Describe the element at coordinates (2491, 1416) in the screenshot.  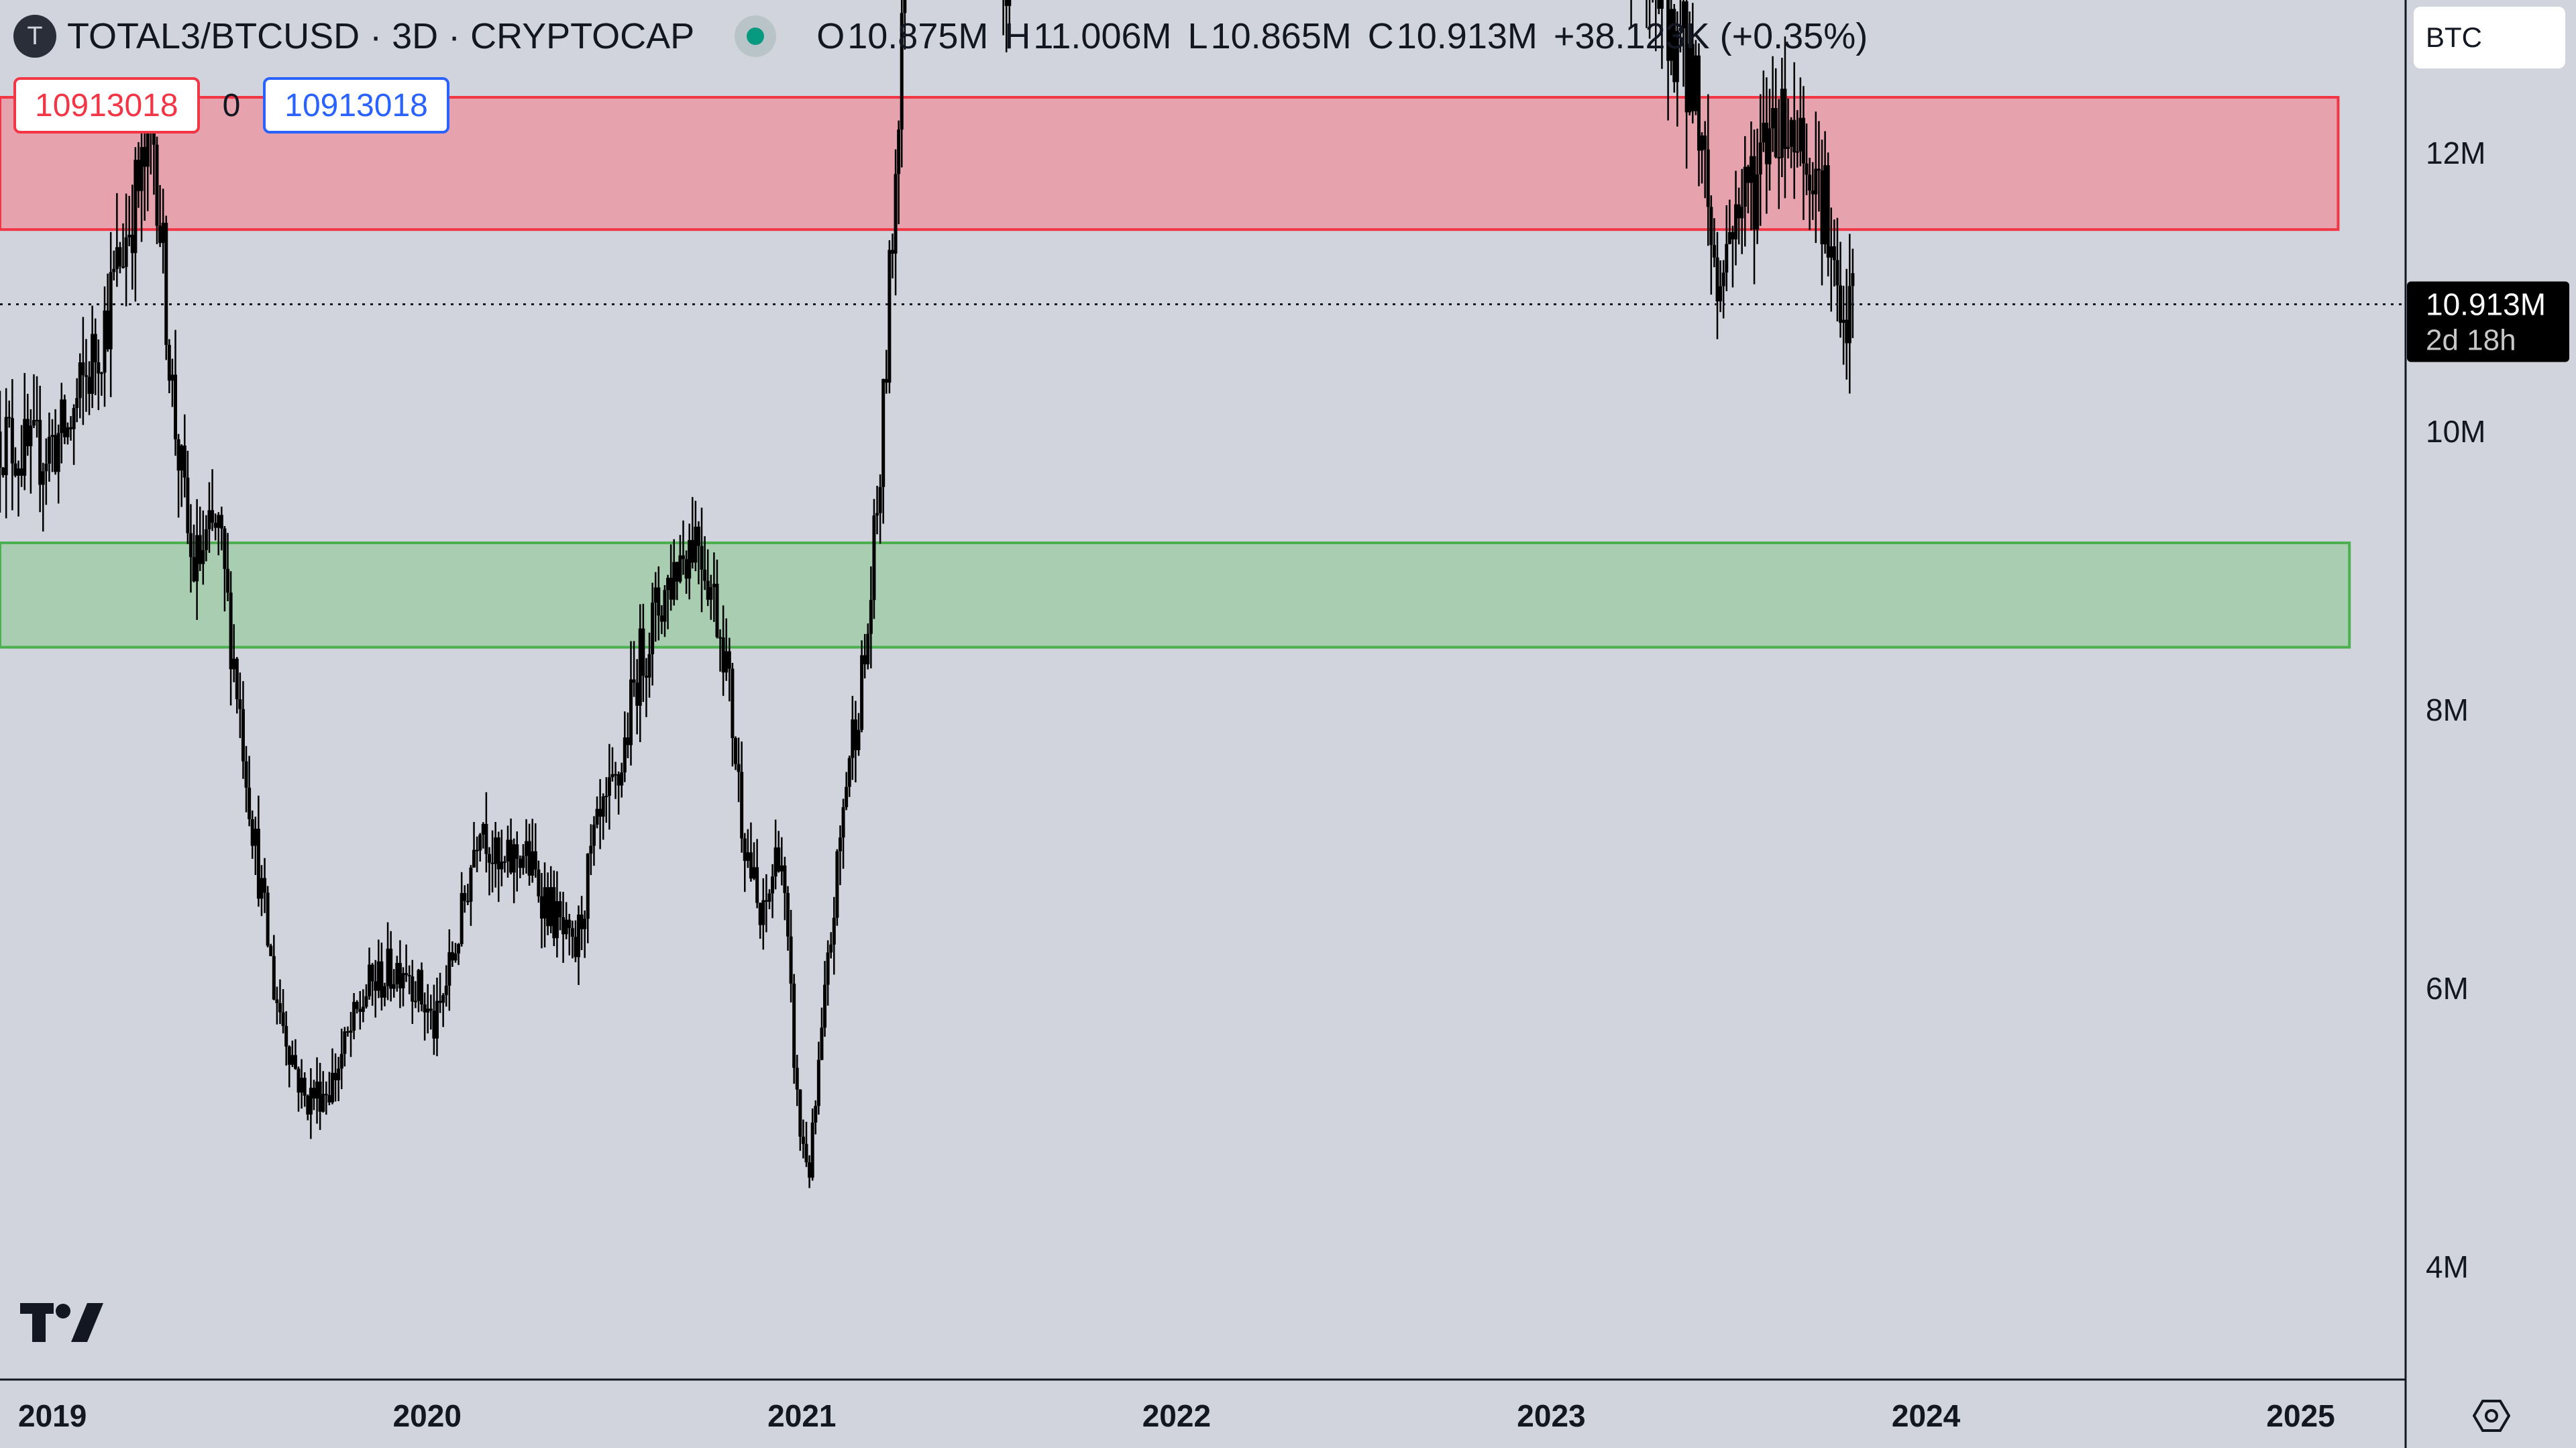
I see `gear-icon` at that location.